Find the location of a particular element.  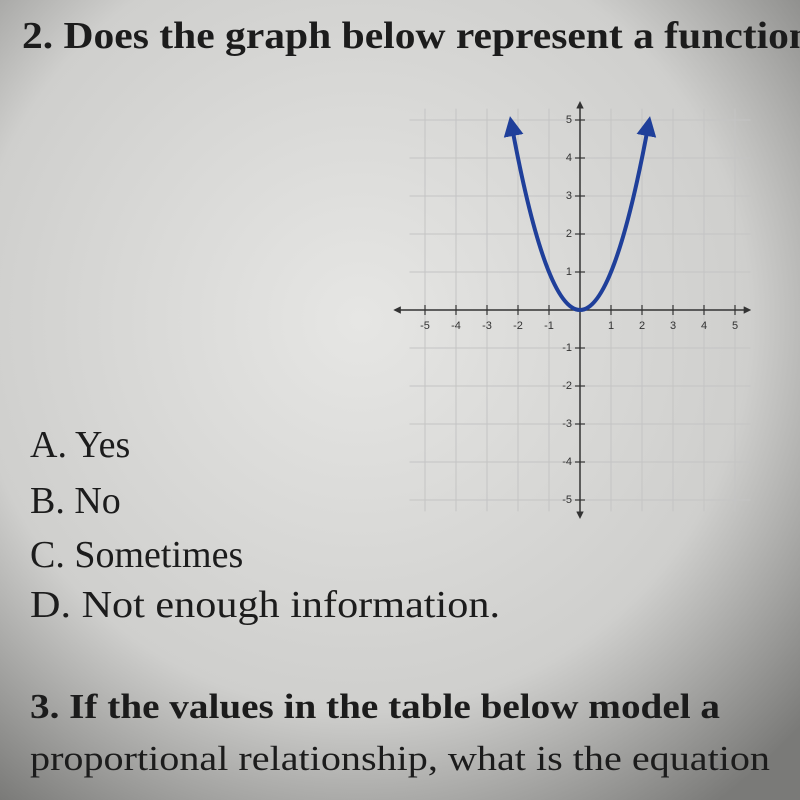

y-tick-label: 1 is located at coordinates (569, 272).